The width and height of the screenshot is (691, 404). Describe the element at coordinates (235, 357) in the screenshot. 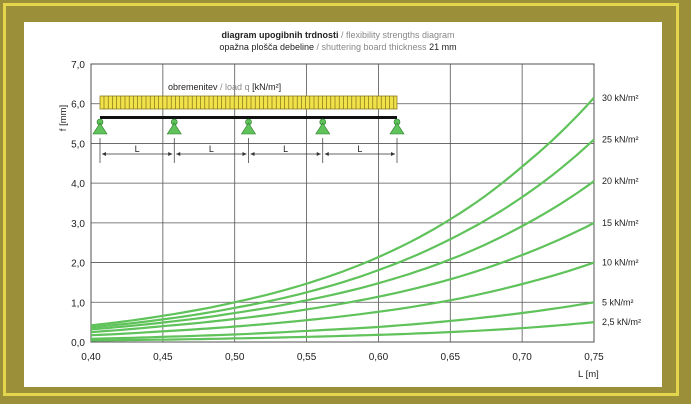

I see `x-tick-label: 0,50` at that location.